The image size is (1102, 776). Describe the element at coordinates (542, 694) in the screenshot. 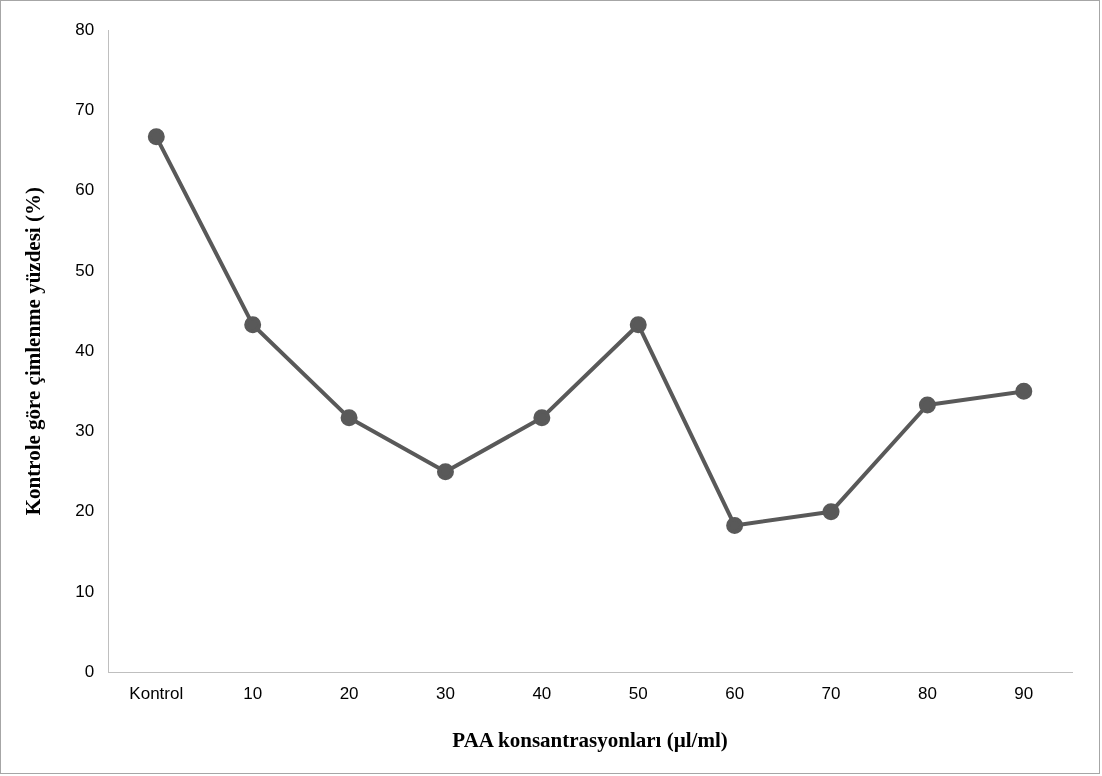

I see `x-tick-label: 40` at that location.